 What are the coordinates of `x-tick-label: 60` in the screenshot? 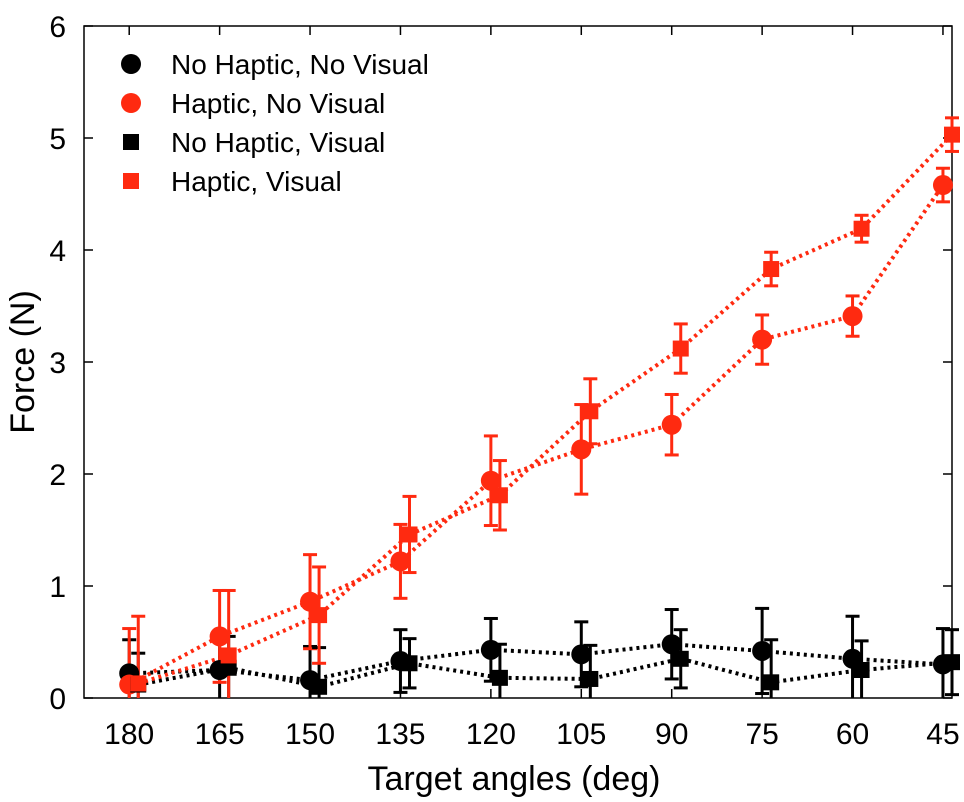 It's located at (852, 734).